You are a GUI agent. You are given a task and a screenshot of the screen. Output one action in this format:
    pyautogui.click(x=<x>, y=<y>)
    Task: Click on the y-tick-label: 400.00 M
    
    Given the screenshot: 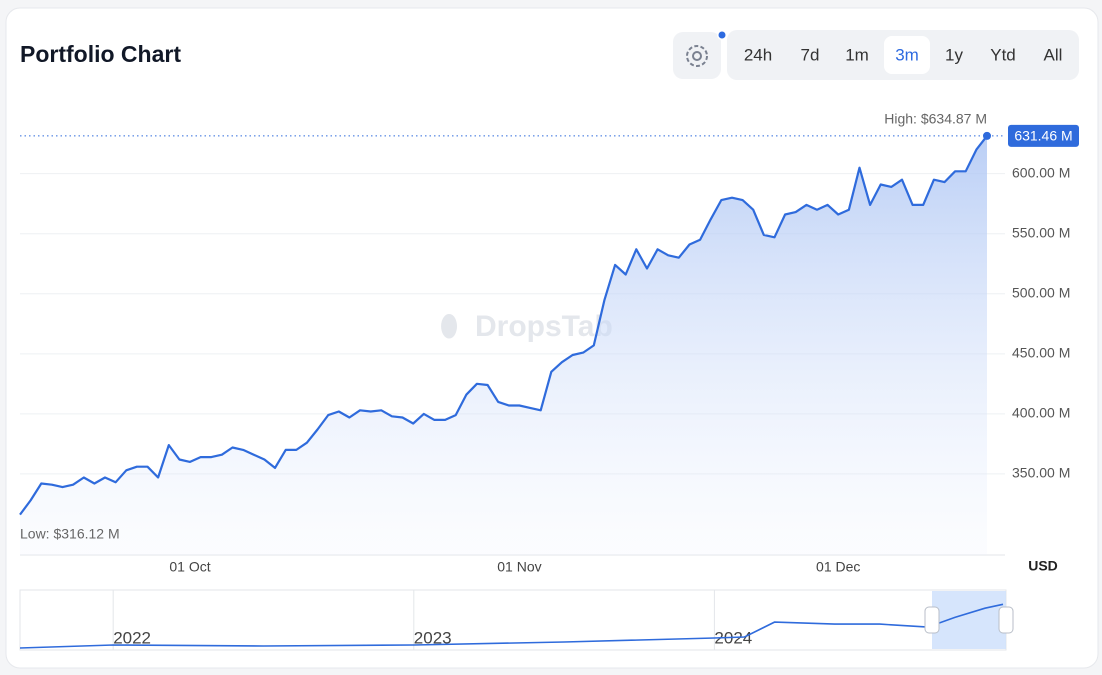 What is the action you would take?
    pyautogui.click(x=1041, y=413)
    